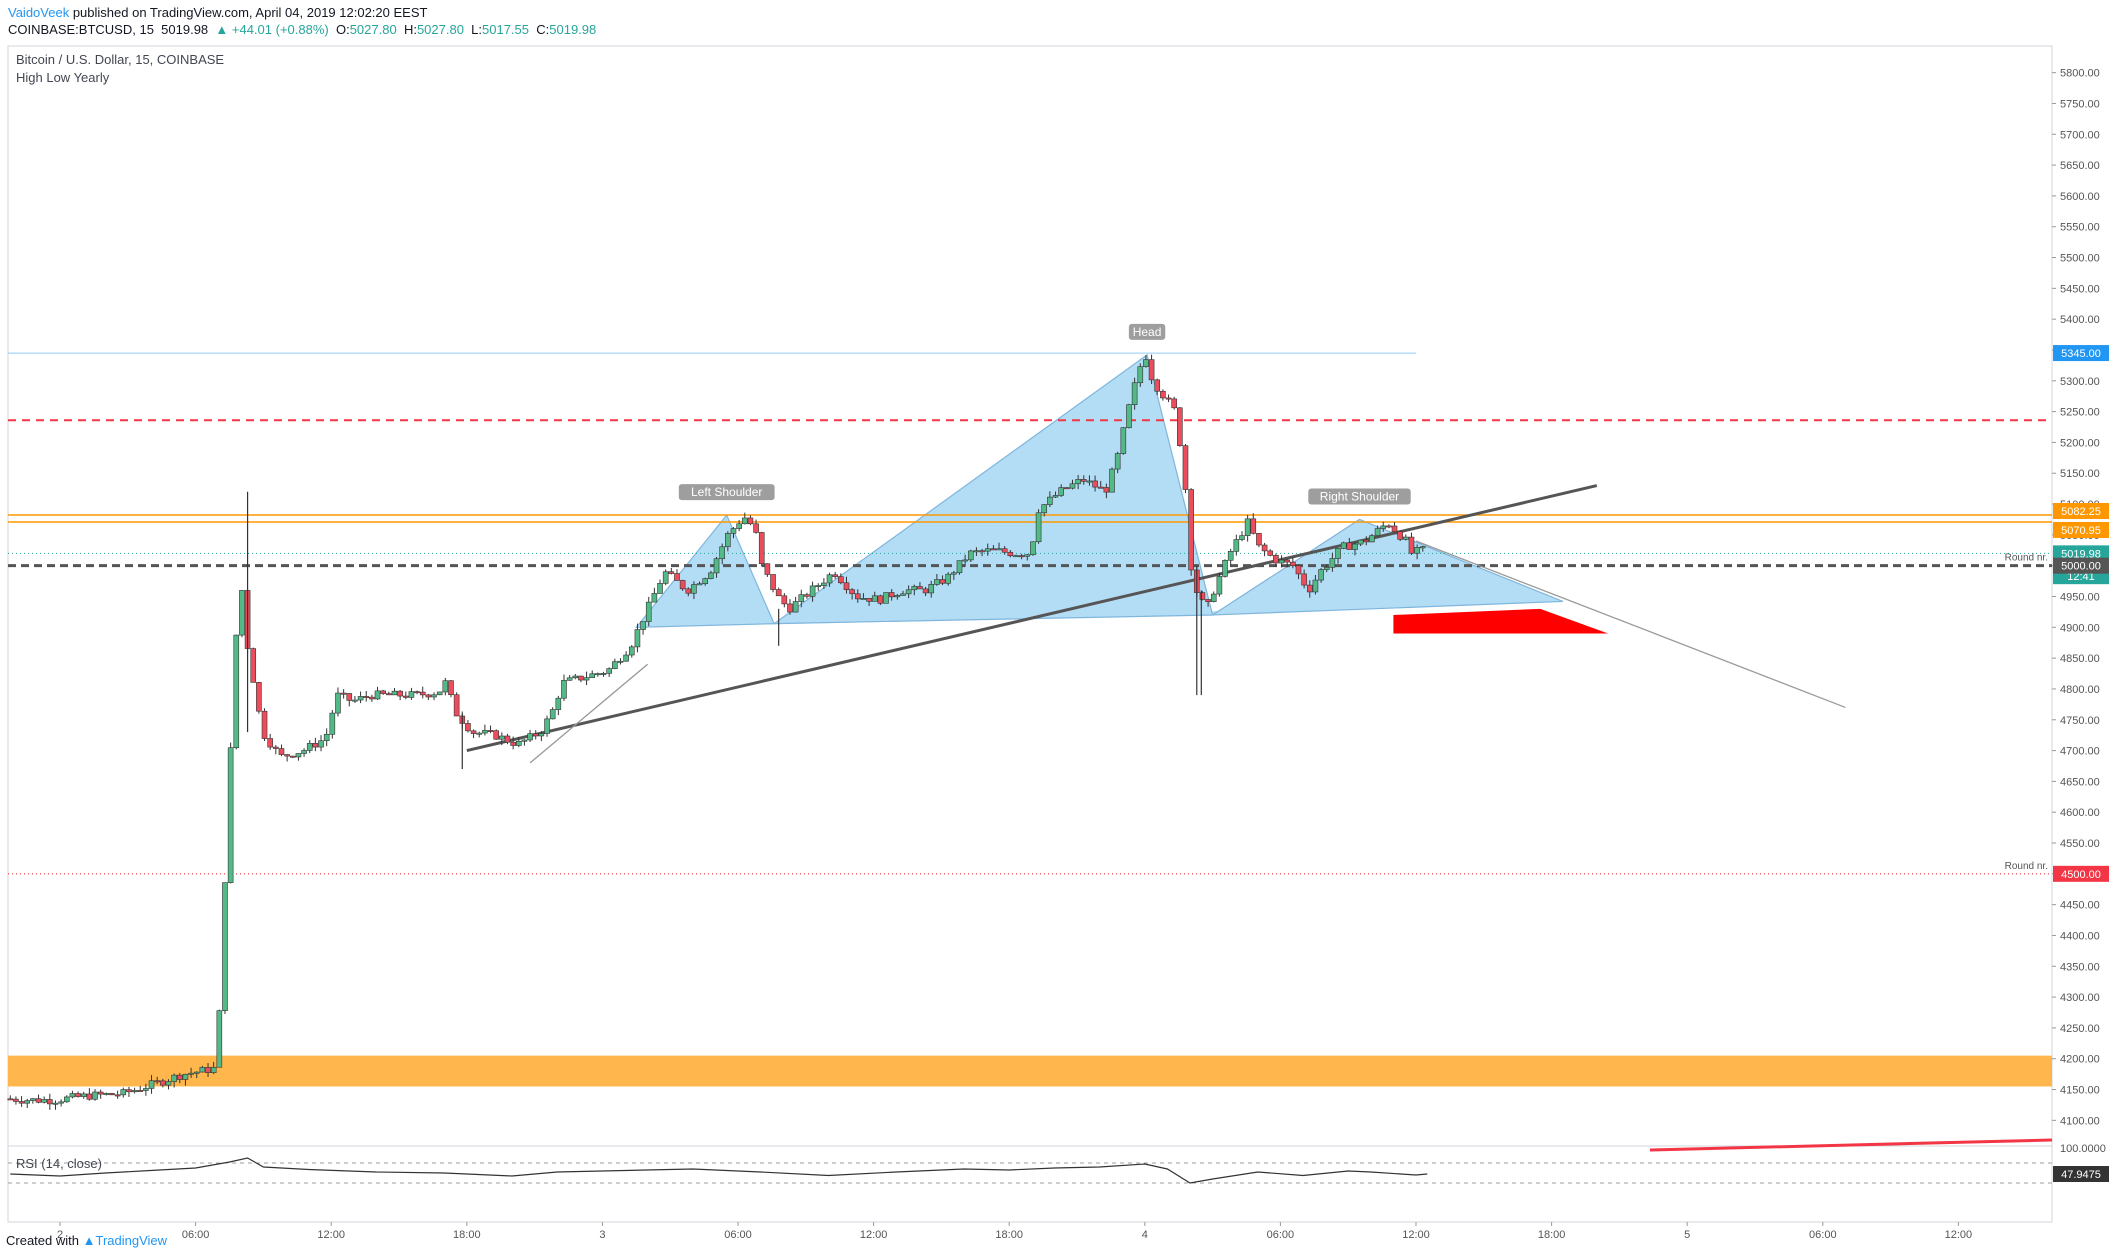 This screenshot has width=2123, height=1258. Describe the element at coordinates (2080, 906) in the screenshot. I see `y-tick-label: 4450.00` at that location.